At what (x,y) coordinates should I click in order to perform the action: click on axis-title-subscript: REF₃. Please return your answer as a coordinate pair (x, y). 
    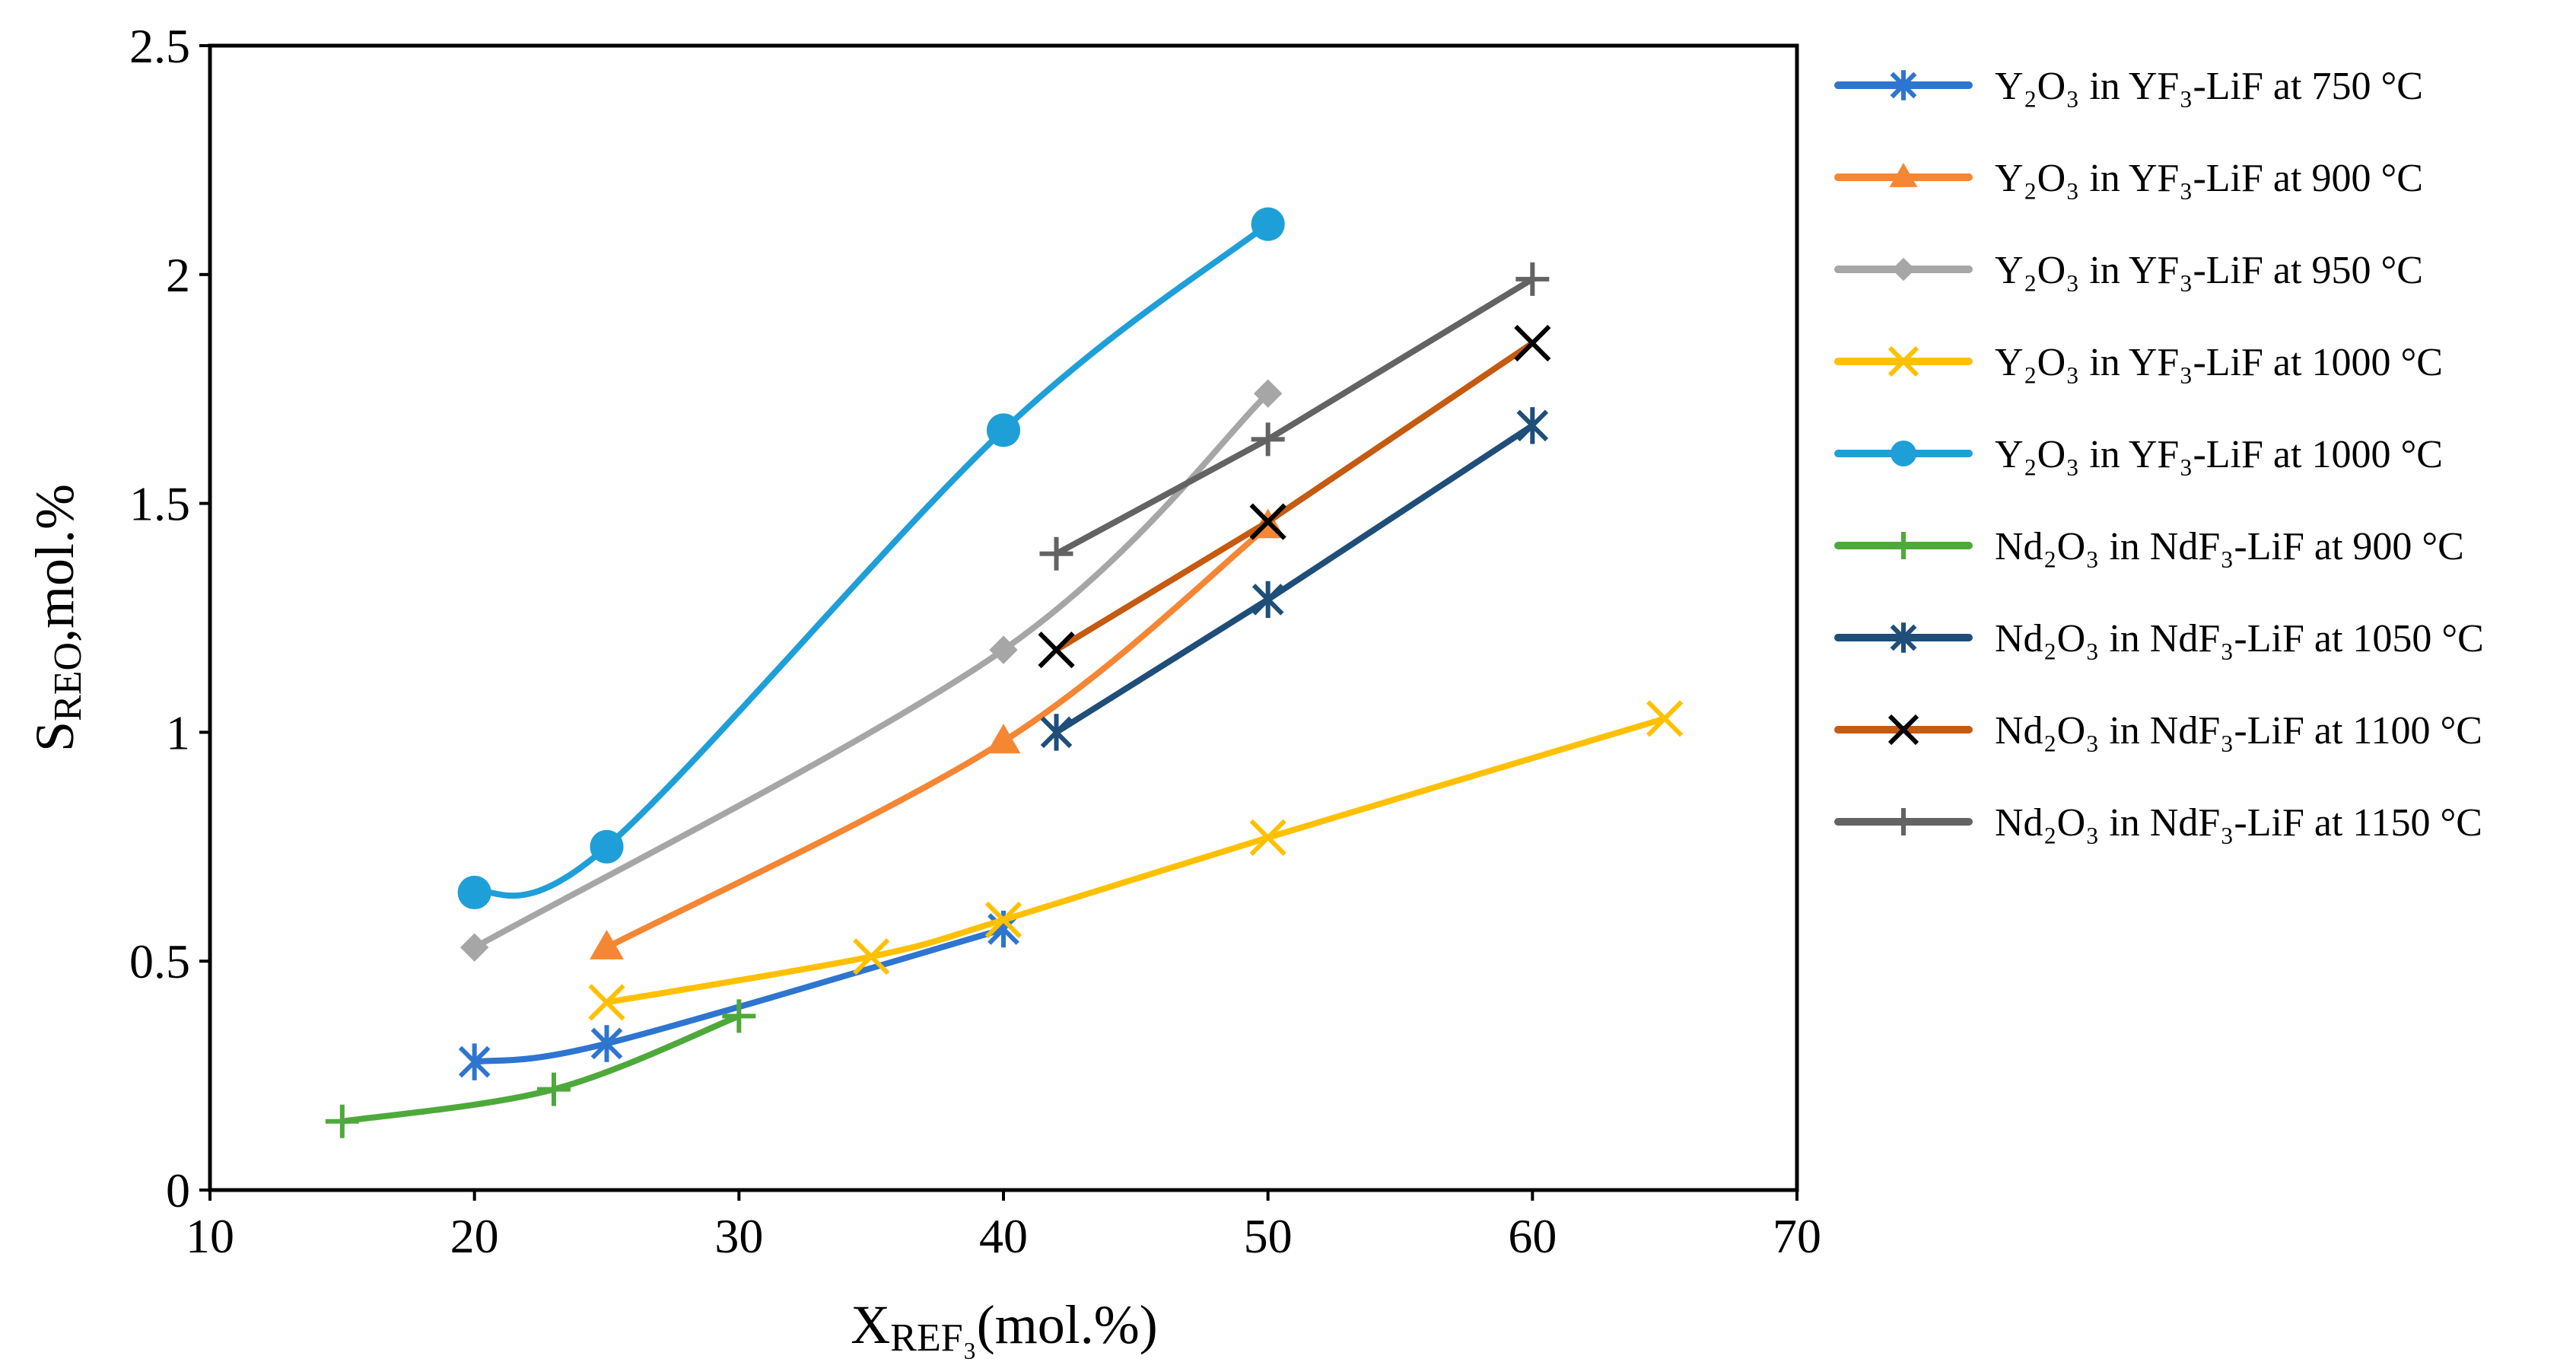
    Looking at the image, I should click on (933, 1338).